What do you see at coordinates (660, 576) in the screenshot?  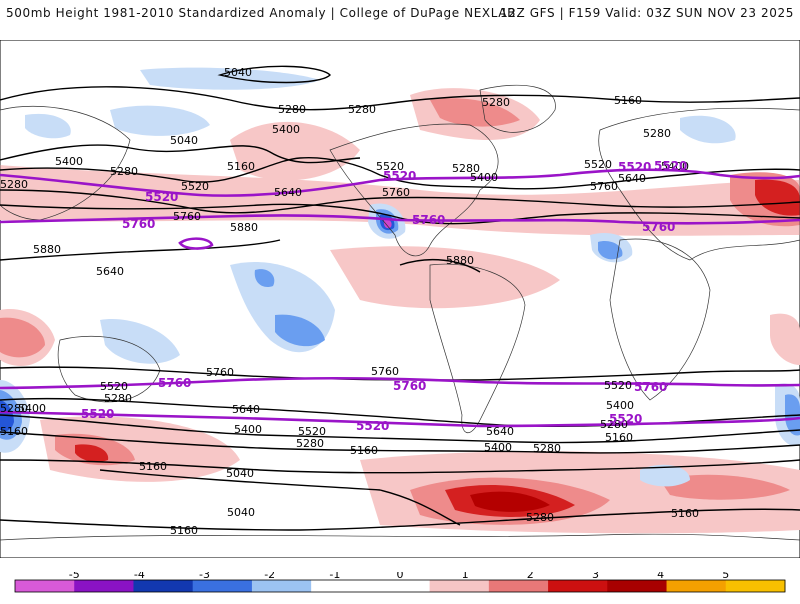 I see `colorbar-tick-label: 4` at bounding box center [660, 576].